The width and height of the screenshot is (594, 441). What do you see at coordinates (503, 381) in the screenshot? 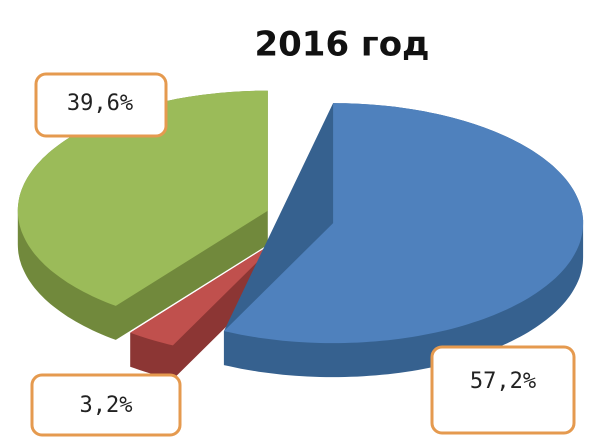
I see `data-label: 57,2%` at bounding box center [503, 381].